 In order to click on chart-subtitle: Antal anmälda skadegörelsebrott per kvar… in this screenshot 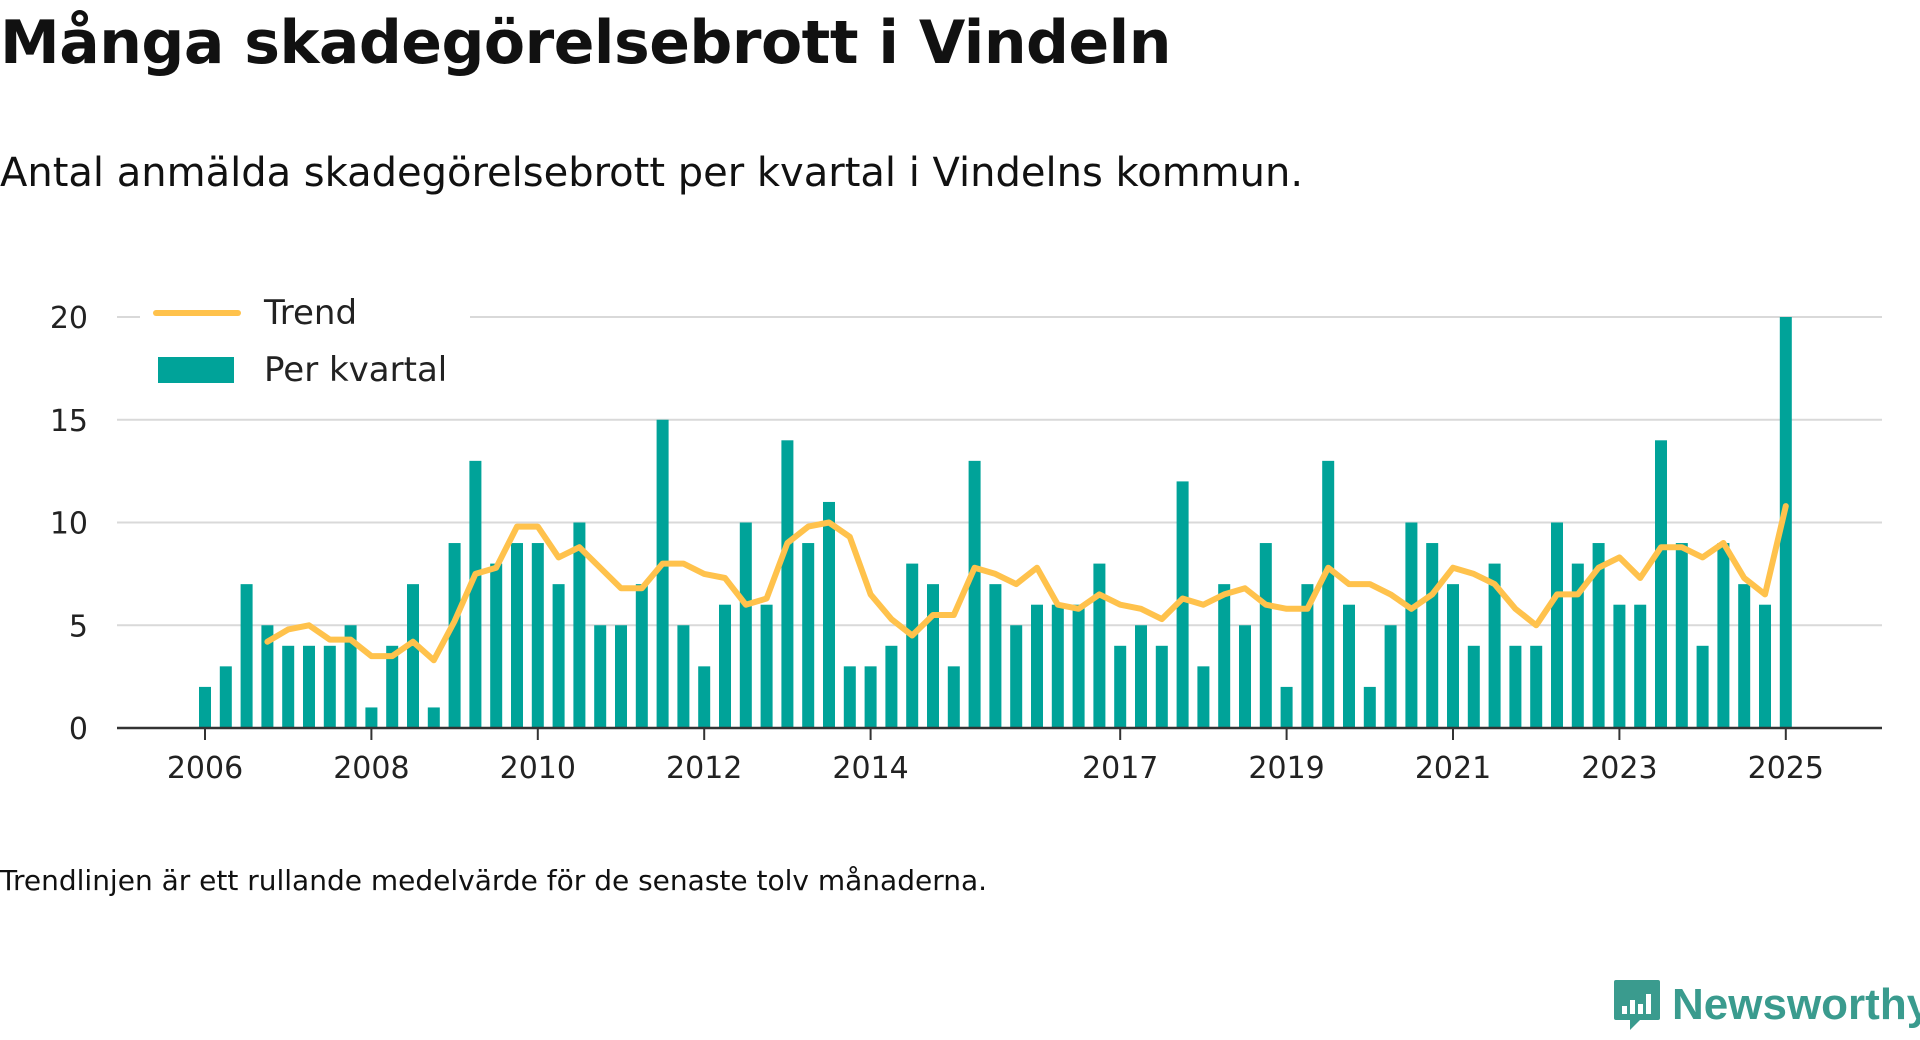, I will do `click(652, 173)`.